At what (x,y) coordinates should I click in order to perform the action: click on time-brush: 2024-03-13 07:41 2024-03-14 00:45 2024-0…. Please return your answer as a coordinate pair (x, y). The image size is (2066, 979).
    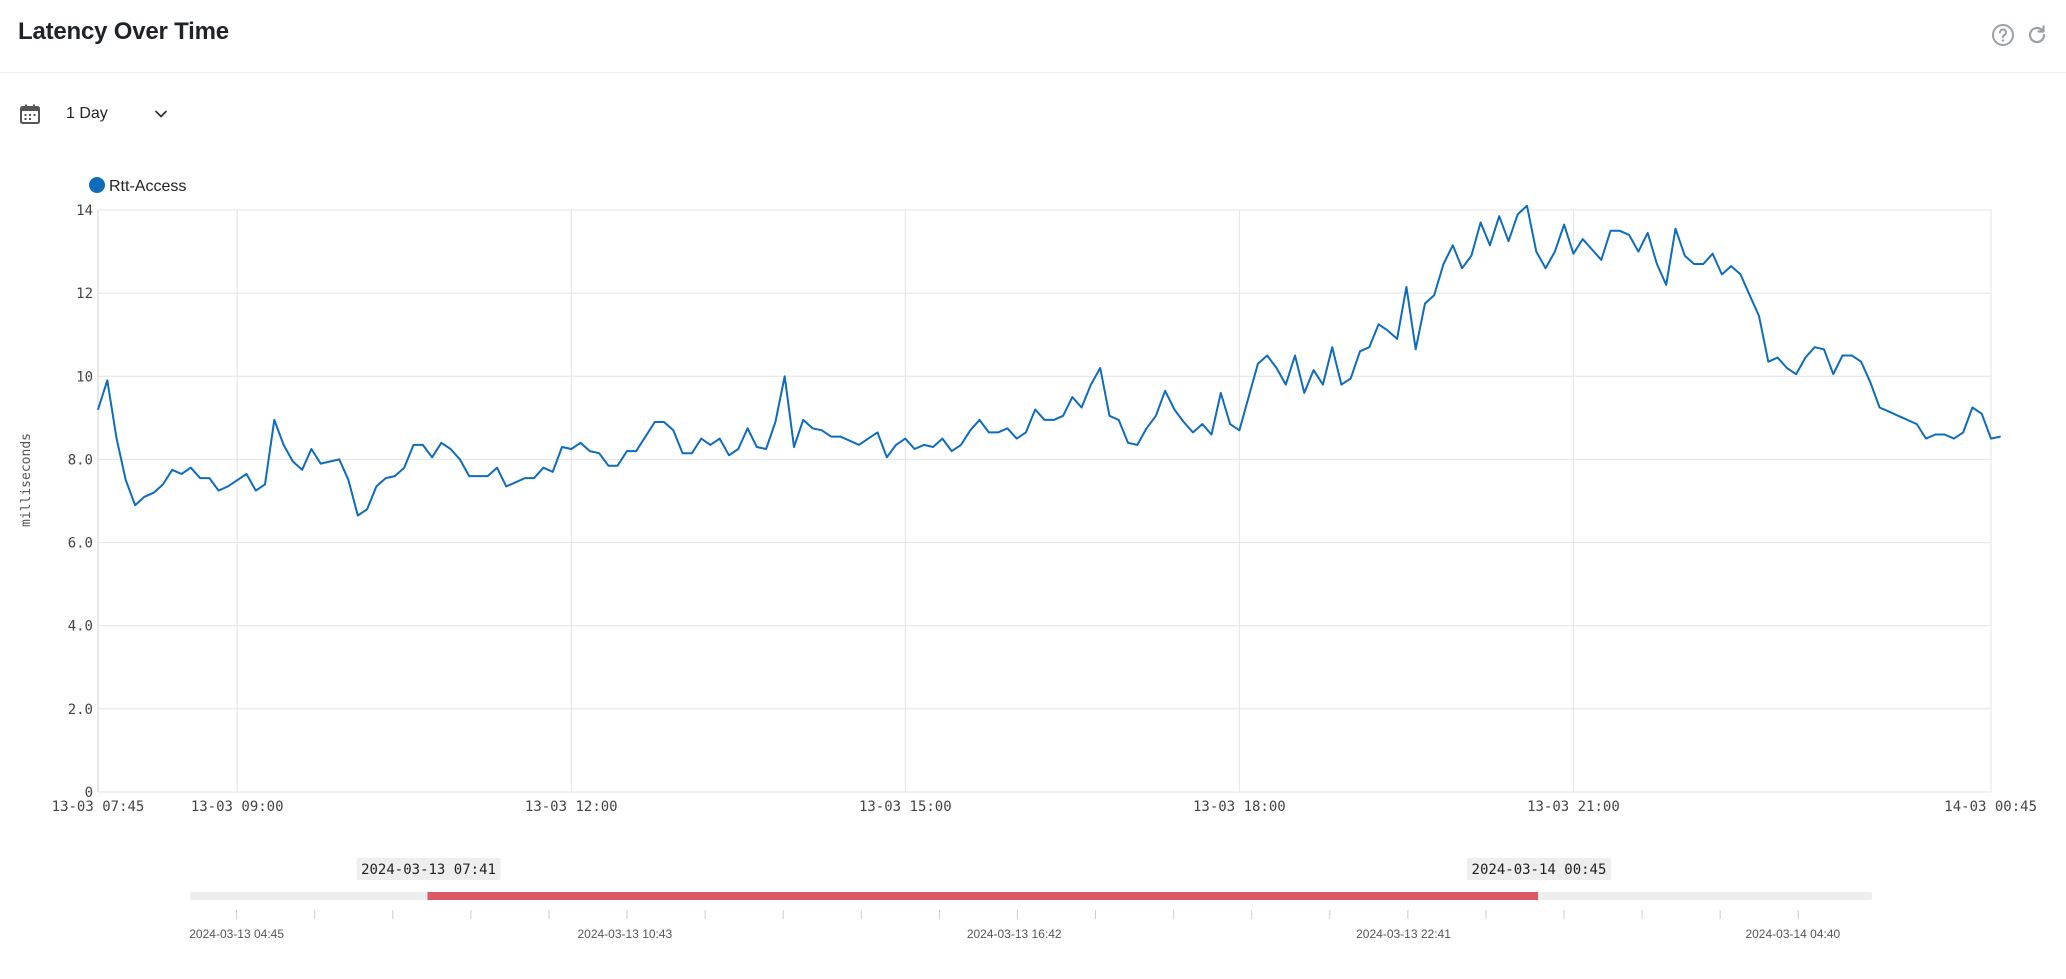
    Looking at the image, I should click on (1030, 899).